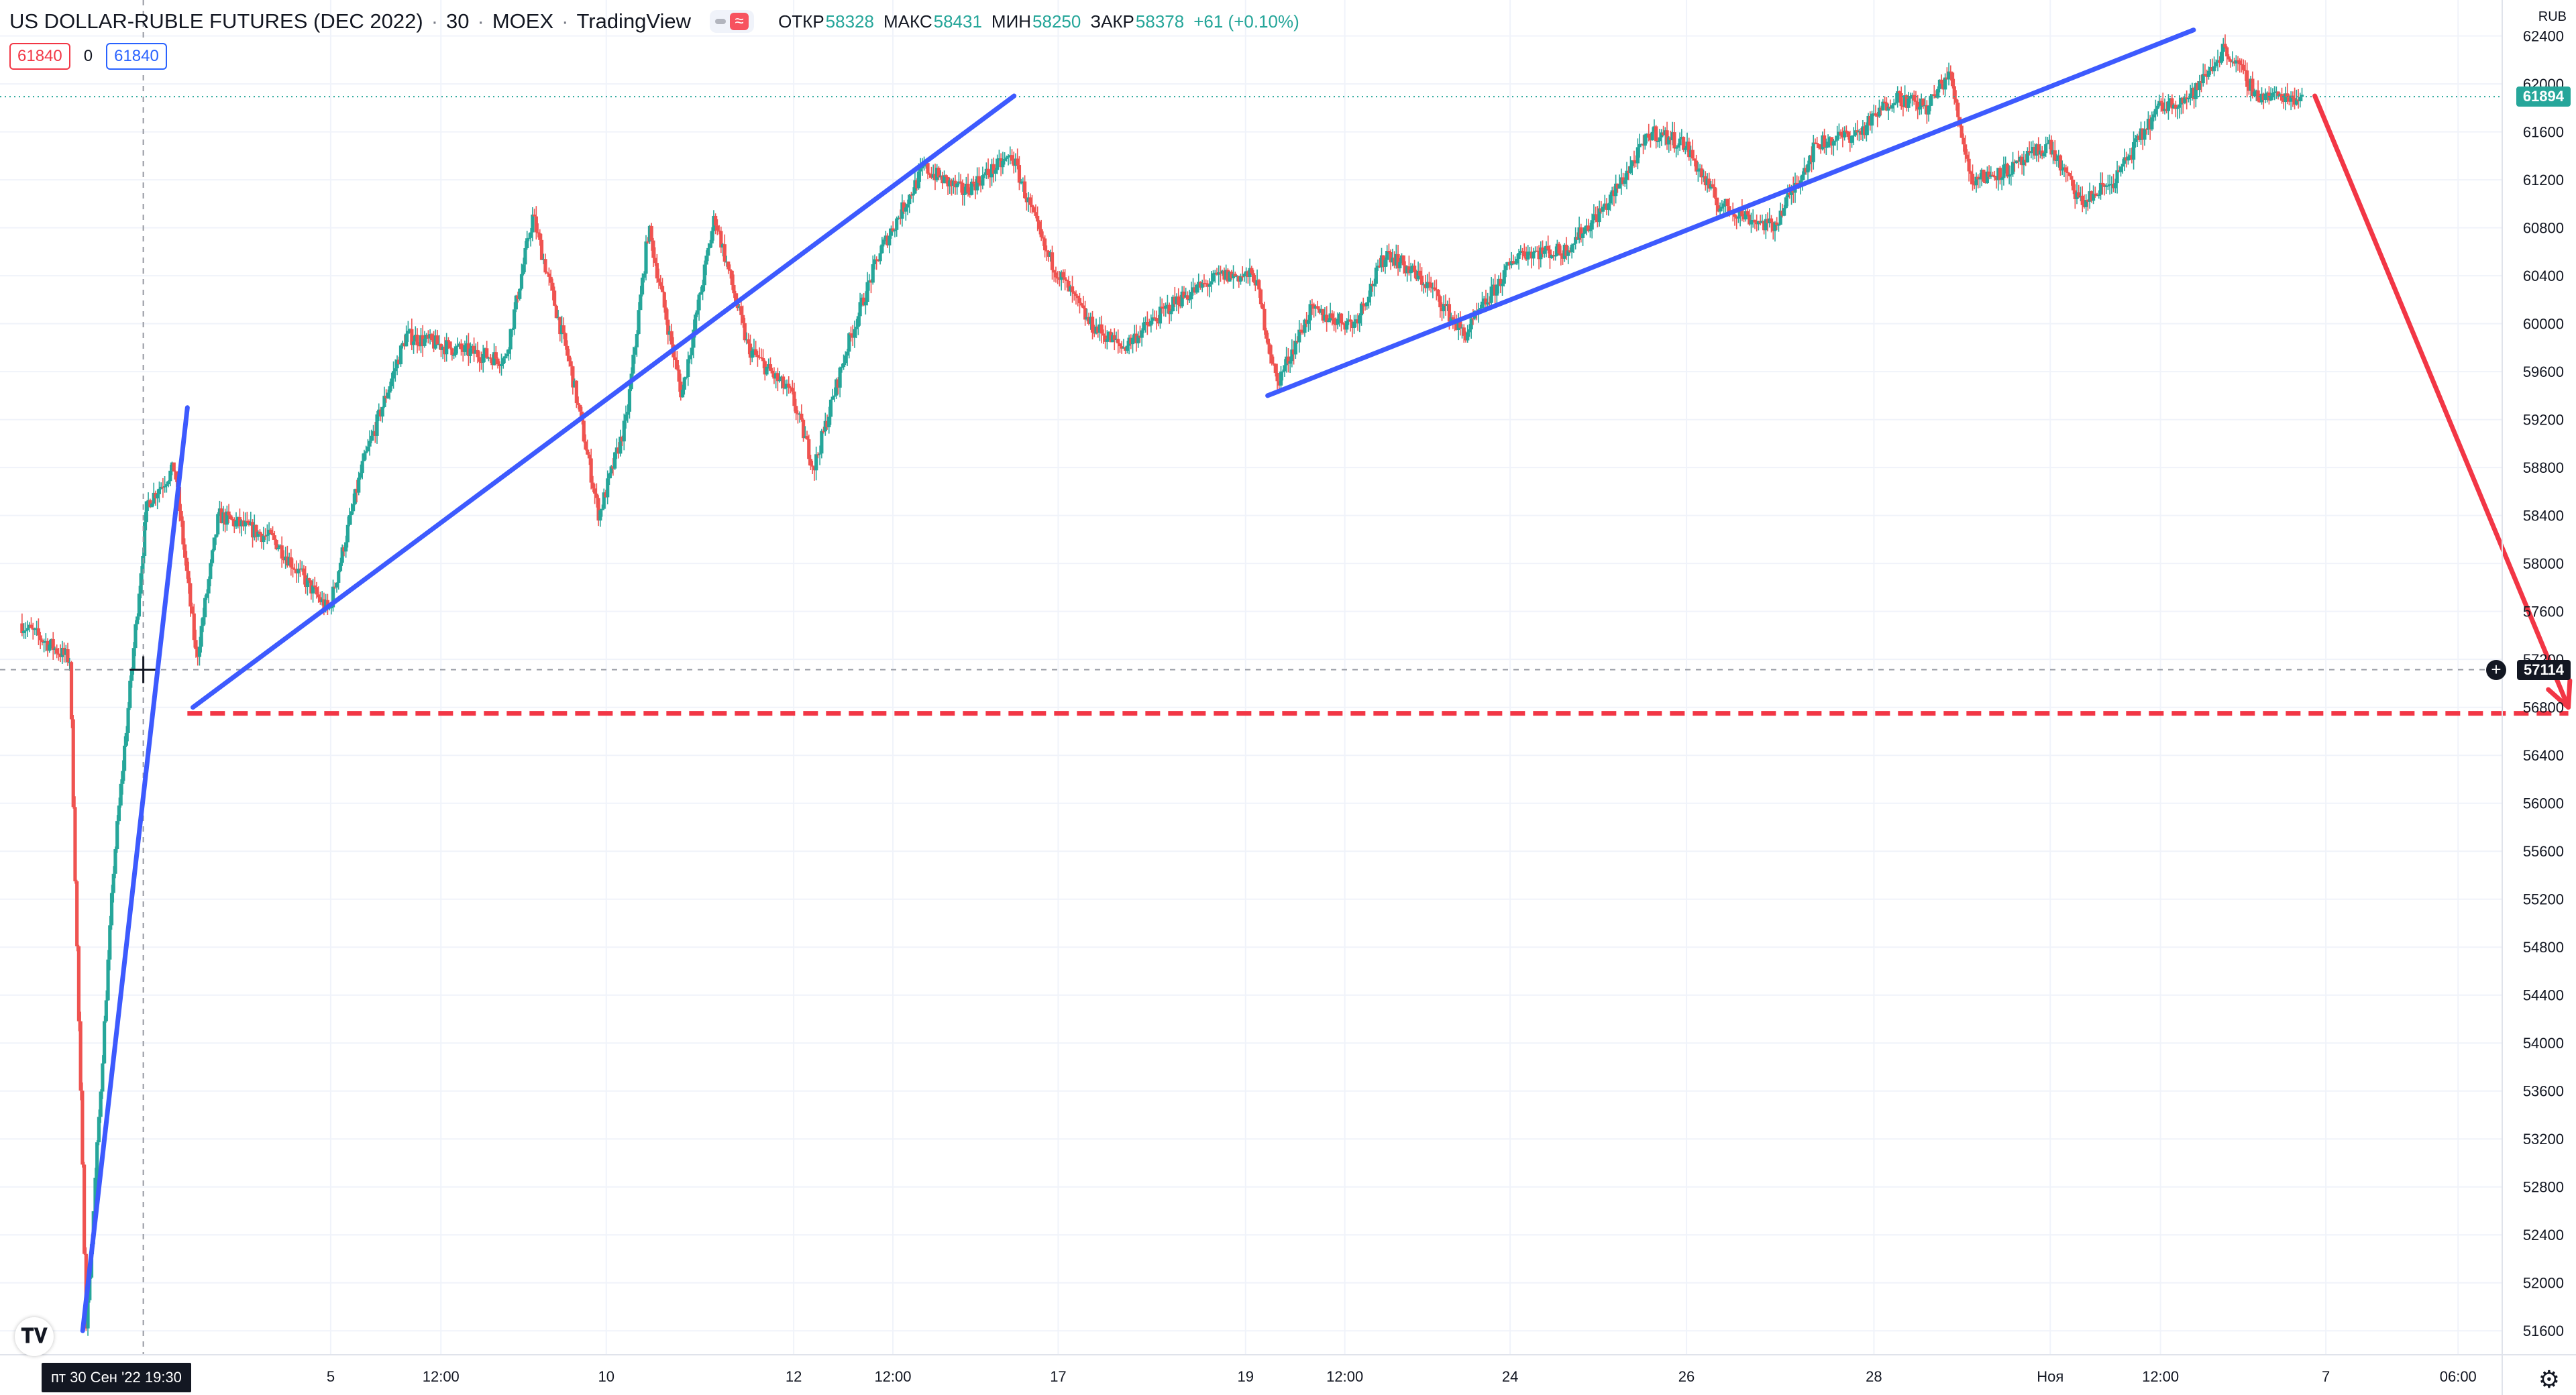 This screenshot has height=1395, width=2576. What do you see at coordinates (2552, 16) in the screenshot?
I see `currency-label: RUB` at bounding box center [2552, 16].